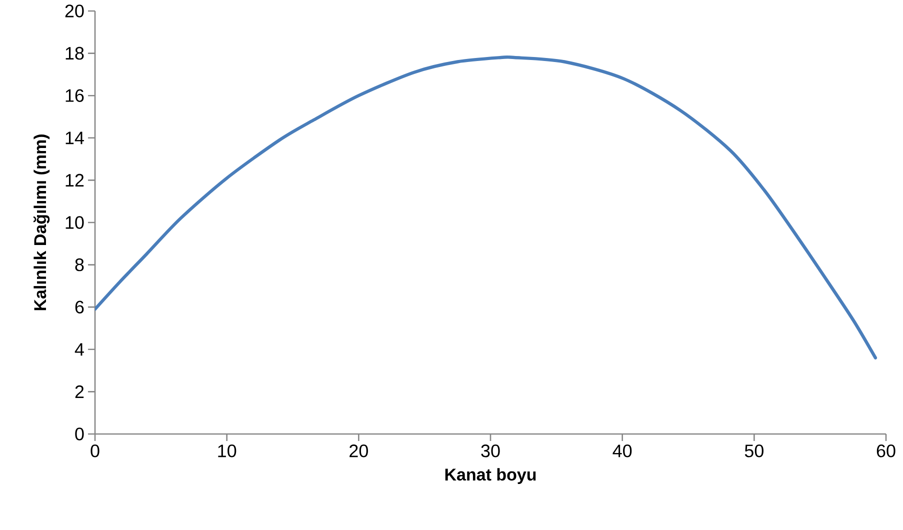 The height and width of the screenshot is (530, 903). What do you see at coordinates (79, 307) in the screenshot?
I see `y-tick-label: 6` at bounding box center [79, 307].